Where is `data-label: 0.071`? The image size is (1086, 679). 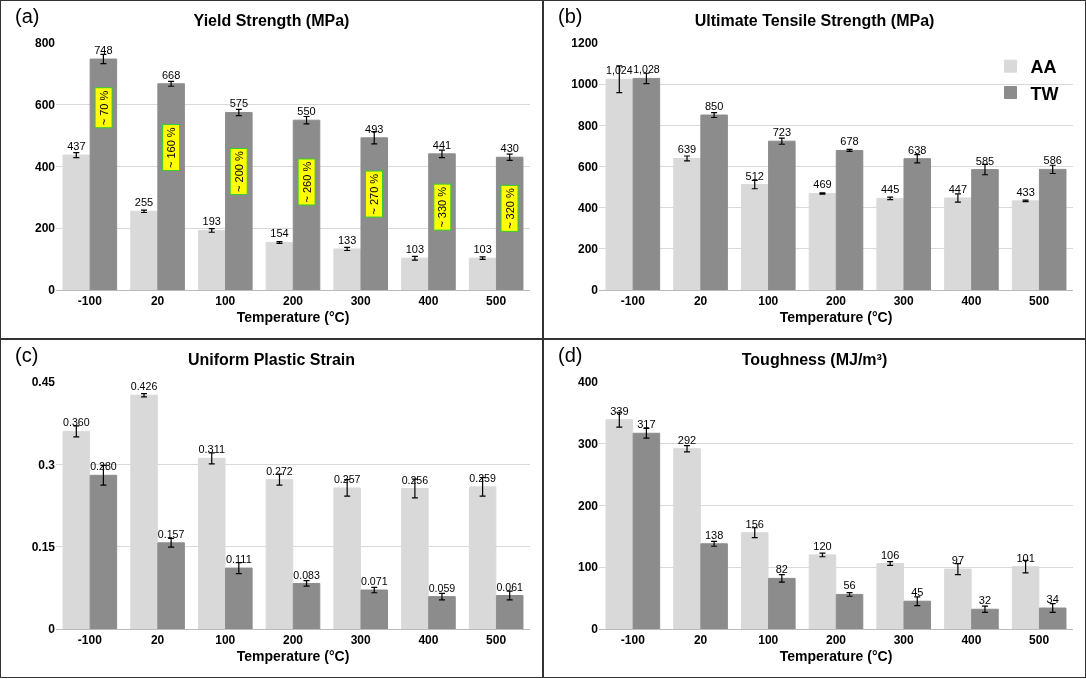
data-label: 0.071 is located at coordinates (374, 581).